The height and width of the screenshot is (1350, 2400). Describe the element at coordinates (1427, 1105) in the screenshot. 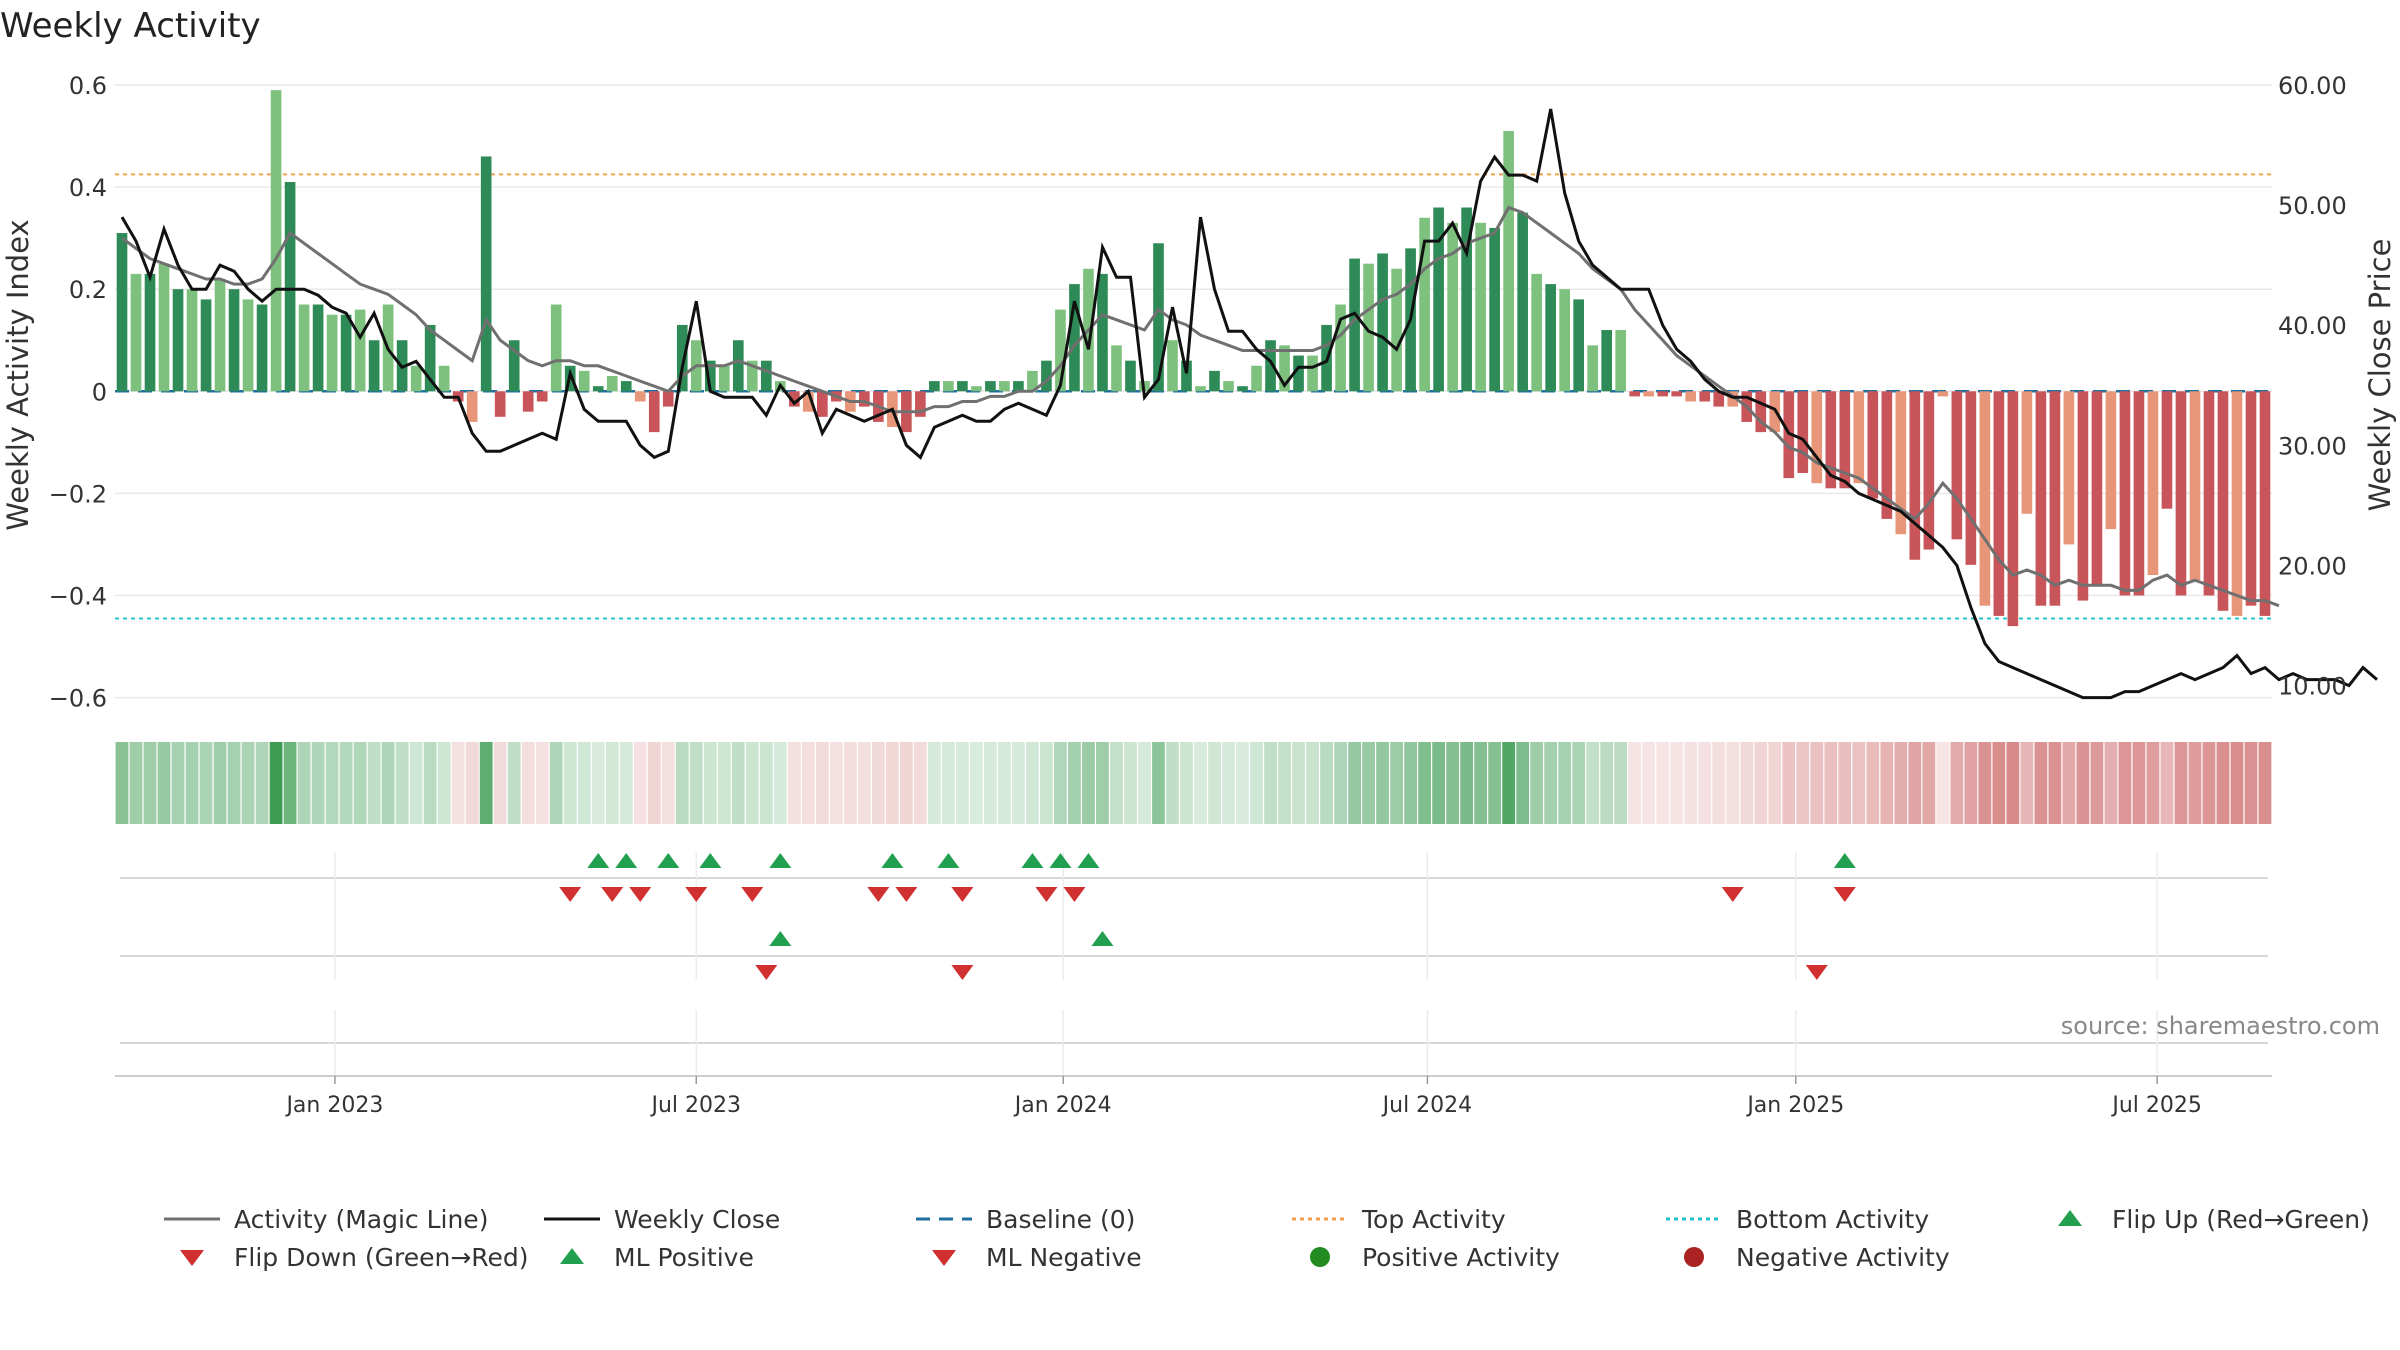

I see `x-tick-label: Jul 2024` at that location.